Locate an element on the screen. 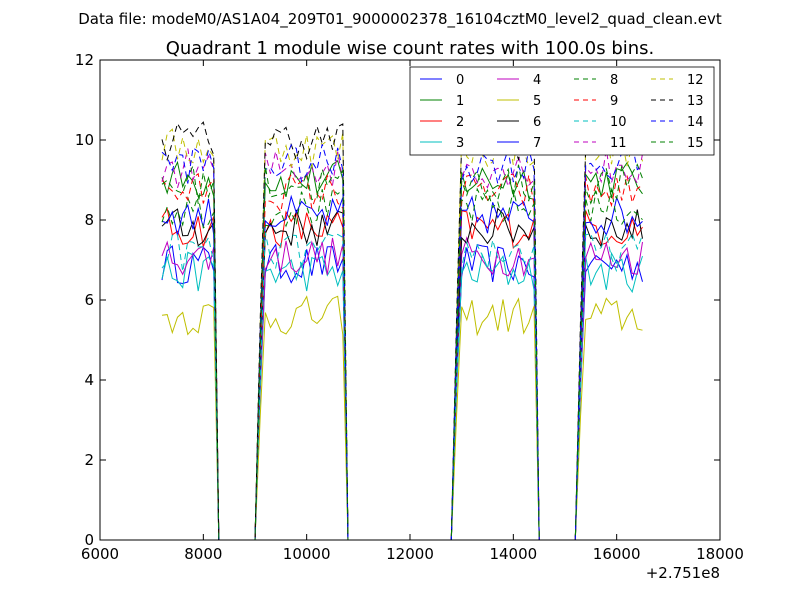  legend-label-10: 10 is located at coordinates (618, 122).